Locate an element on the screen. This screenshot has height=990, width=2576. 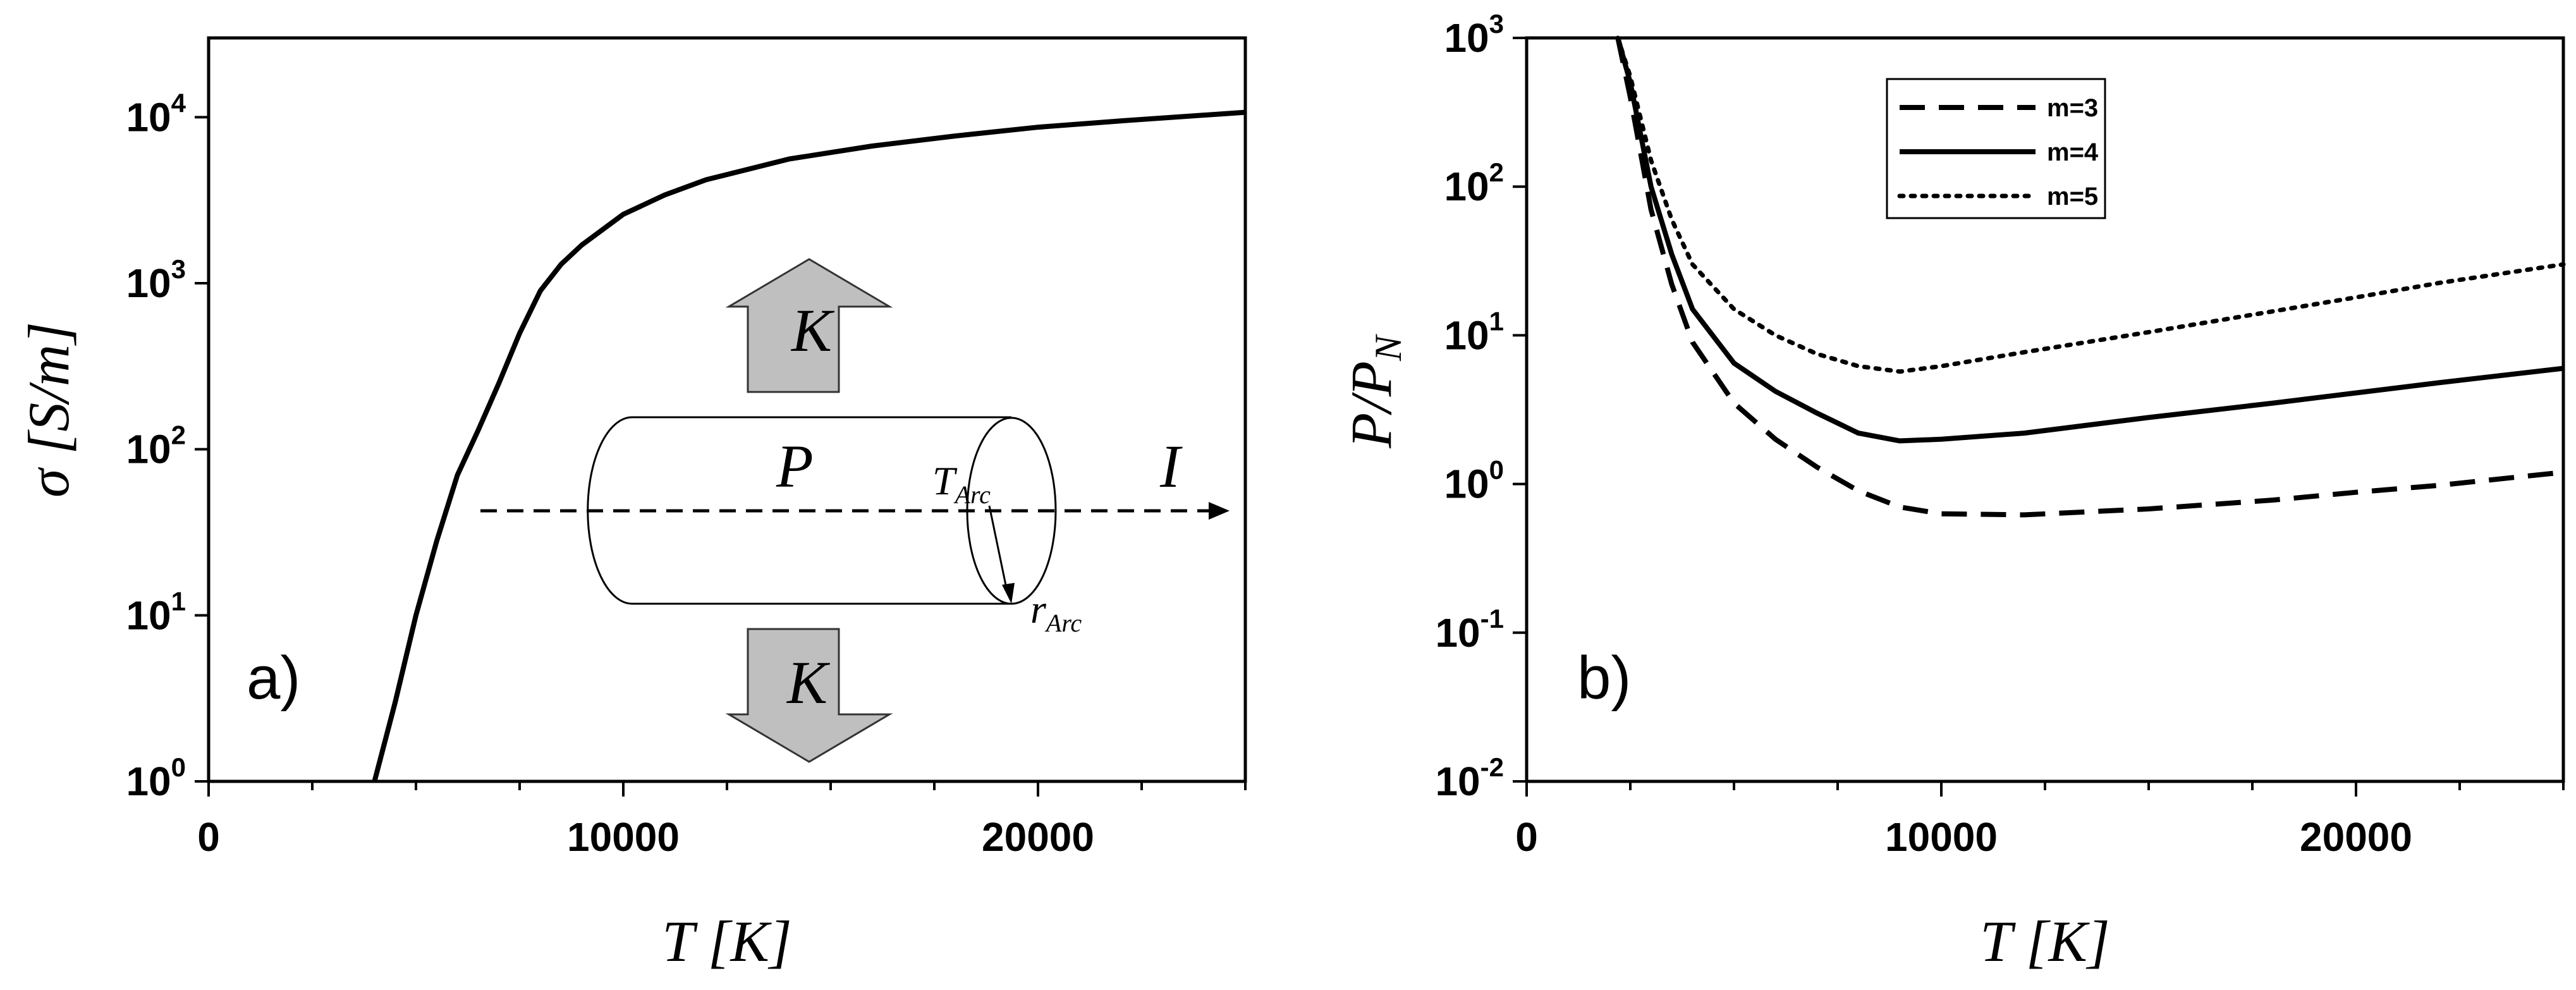
power-label: P is located at coordinates (795, 466).